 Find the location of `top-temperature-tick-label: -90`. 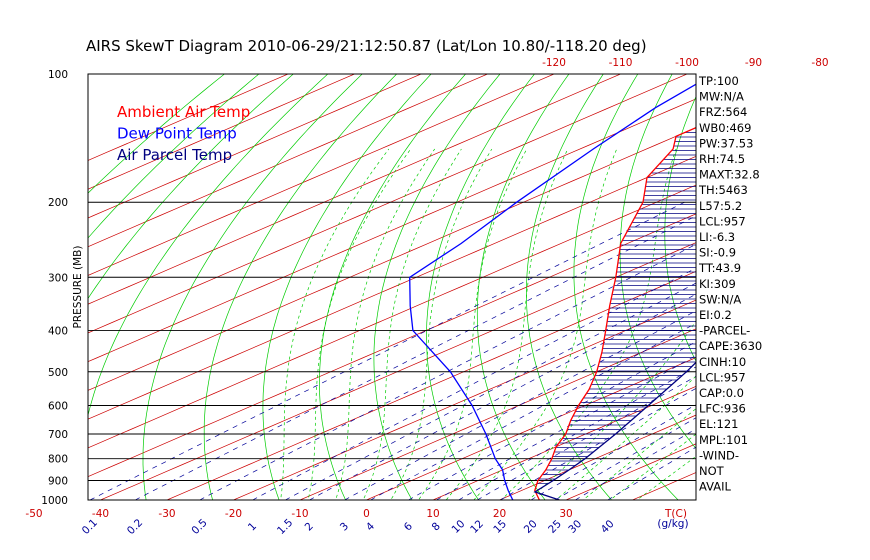

top-temperature-tick-label: -90 is located at coordinates (753, 63).